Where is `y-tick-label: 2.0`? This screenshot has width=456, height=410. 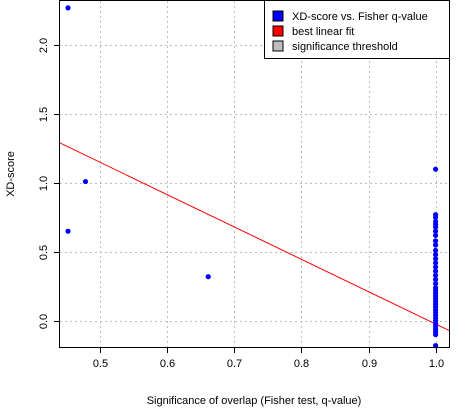
y-tick-label: 2.0 is located at coordinates (44, 45).